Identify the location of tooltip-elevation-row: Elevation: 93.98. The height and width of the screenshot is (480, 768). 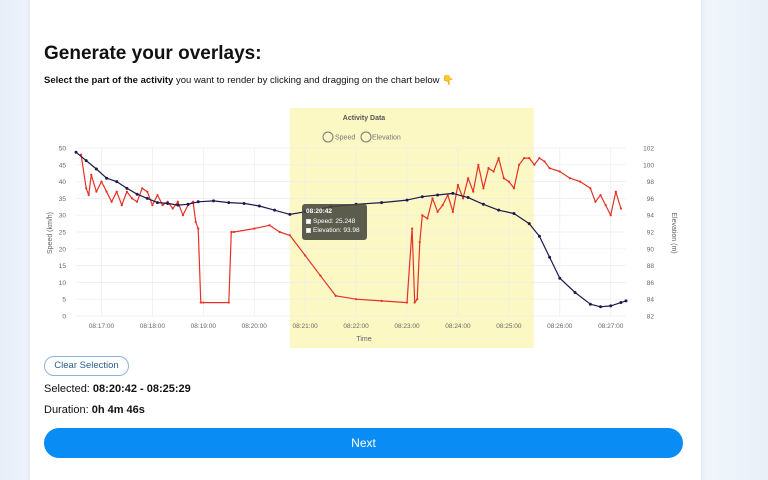
(334, 231).